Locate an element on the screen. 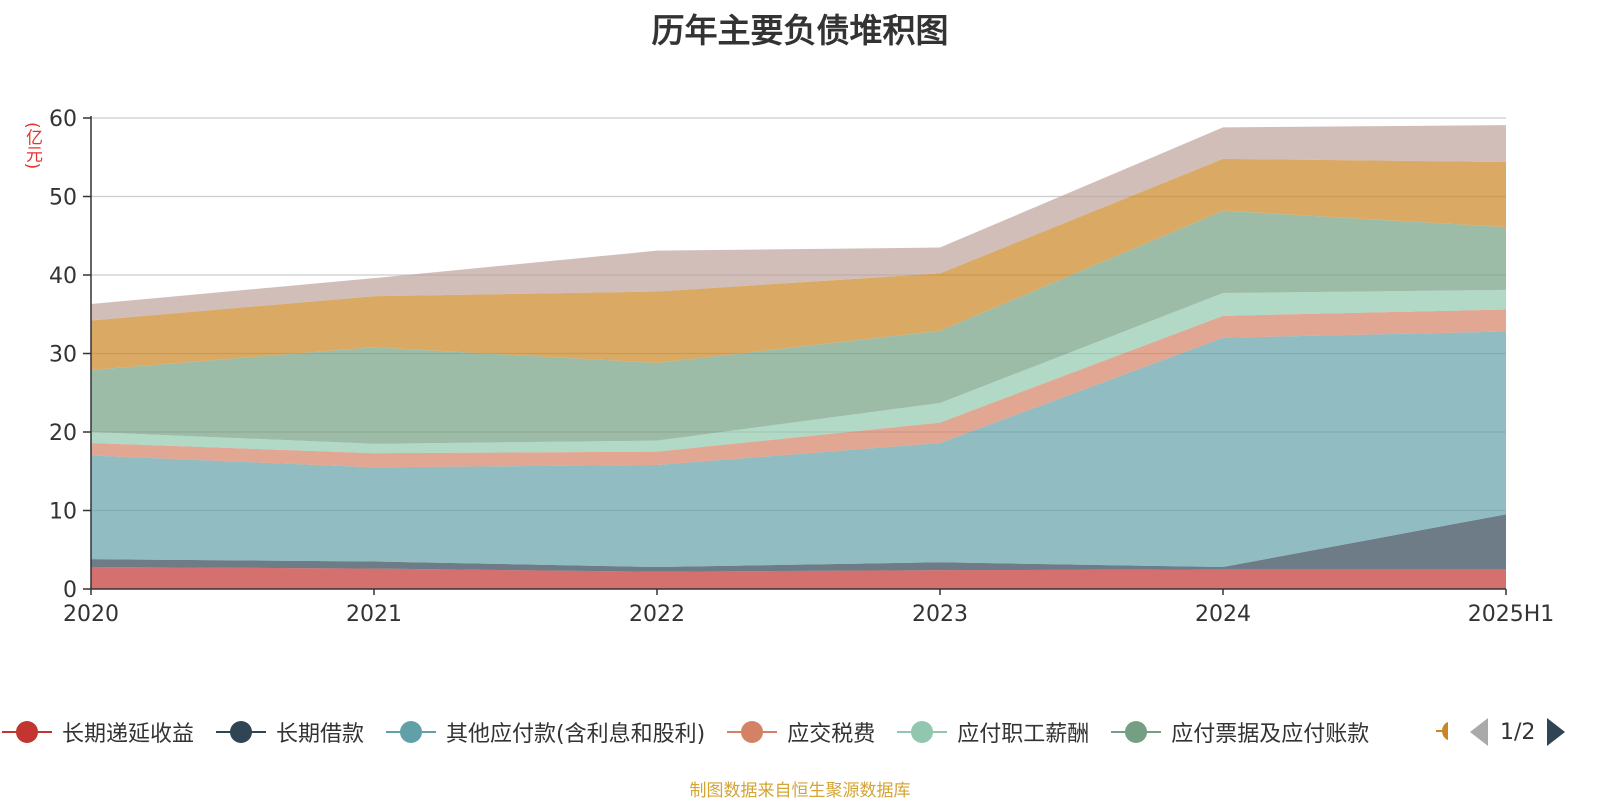 The width and height of the screenshot is (1600, 801). x-tick-label: 2020 is located at coordinates (91, 614).